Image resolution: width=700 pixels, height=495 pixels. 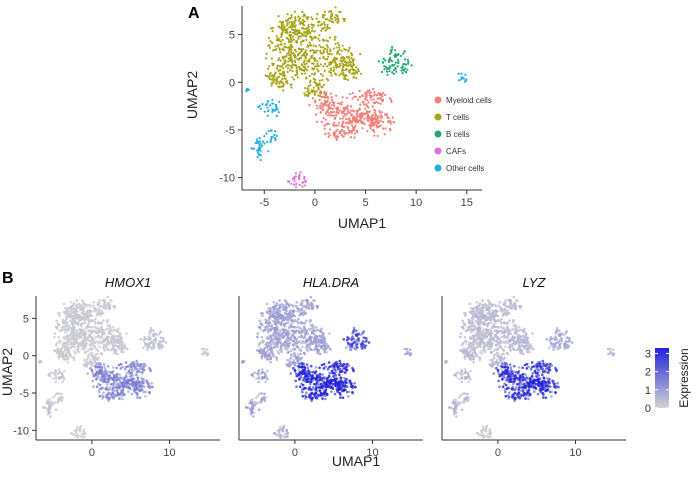 What do you see at coordinates (530, 367) in the screenshot?
I see `facet-points` at bounding box center [530, 367].